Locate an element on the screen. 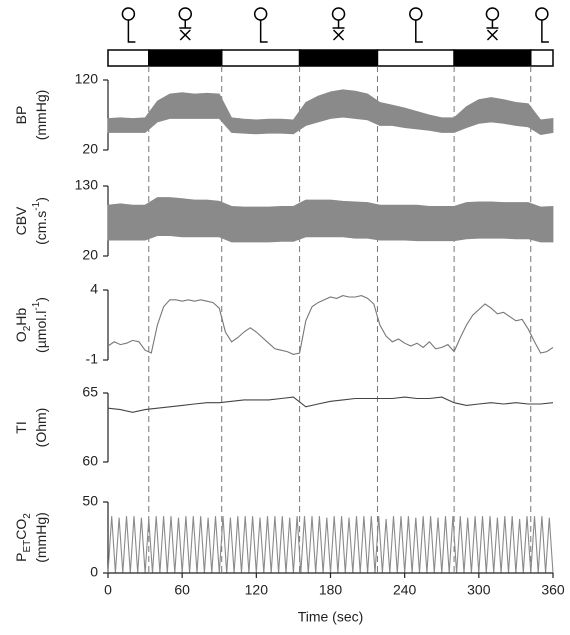  y-axis-label: CBV is located at coordinates (21, 220).